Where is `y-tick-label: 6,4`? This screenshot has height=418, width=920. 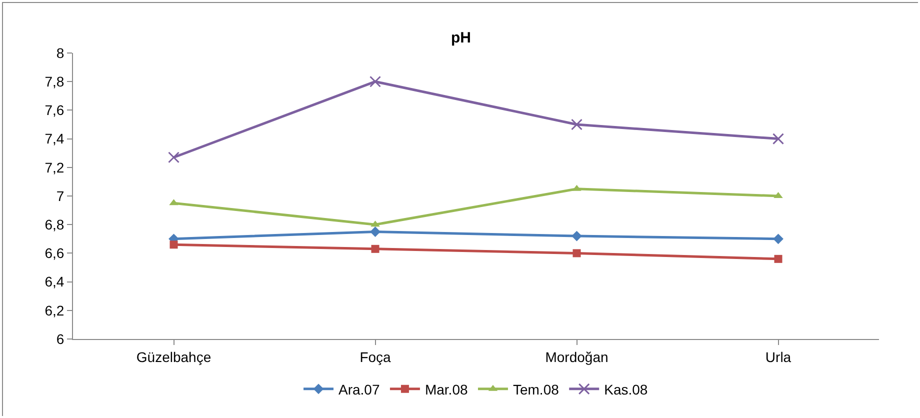 y-tick-label: 6,4 is located at coordinates (54, 282).